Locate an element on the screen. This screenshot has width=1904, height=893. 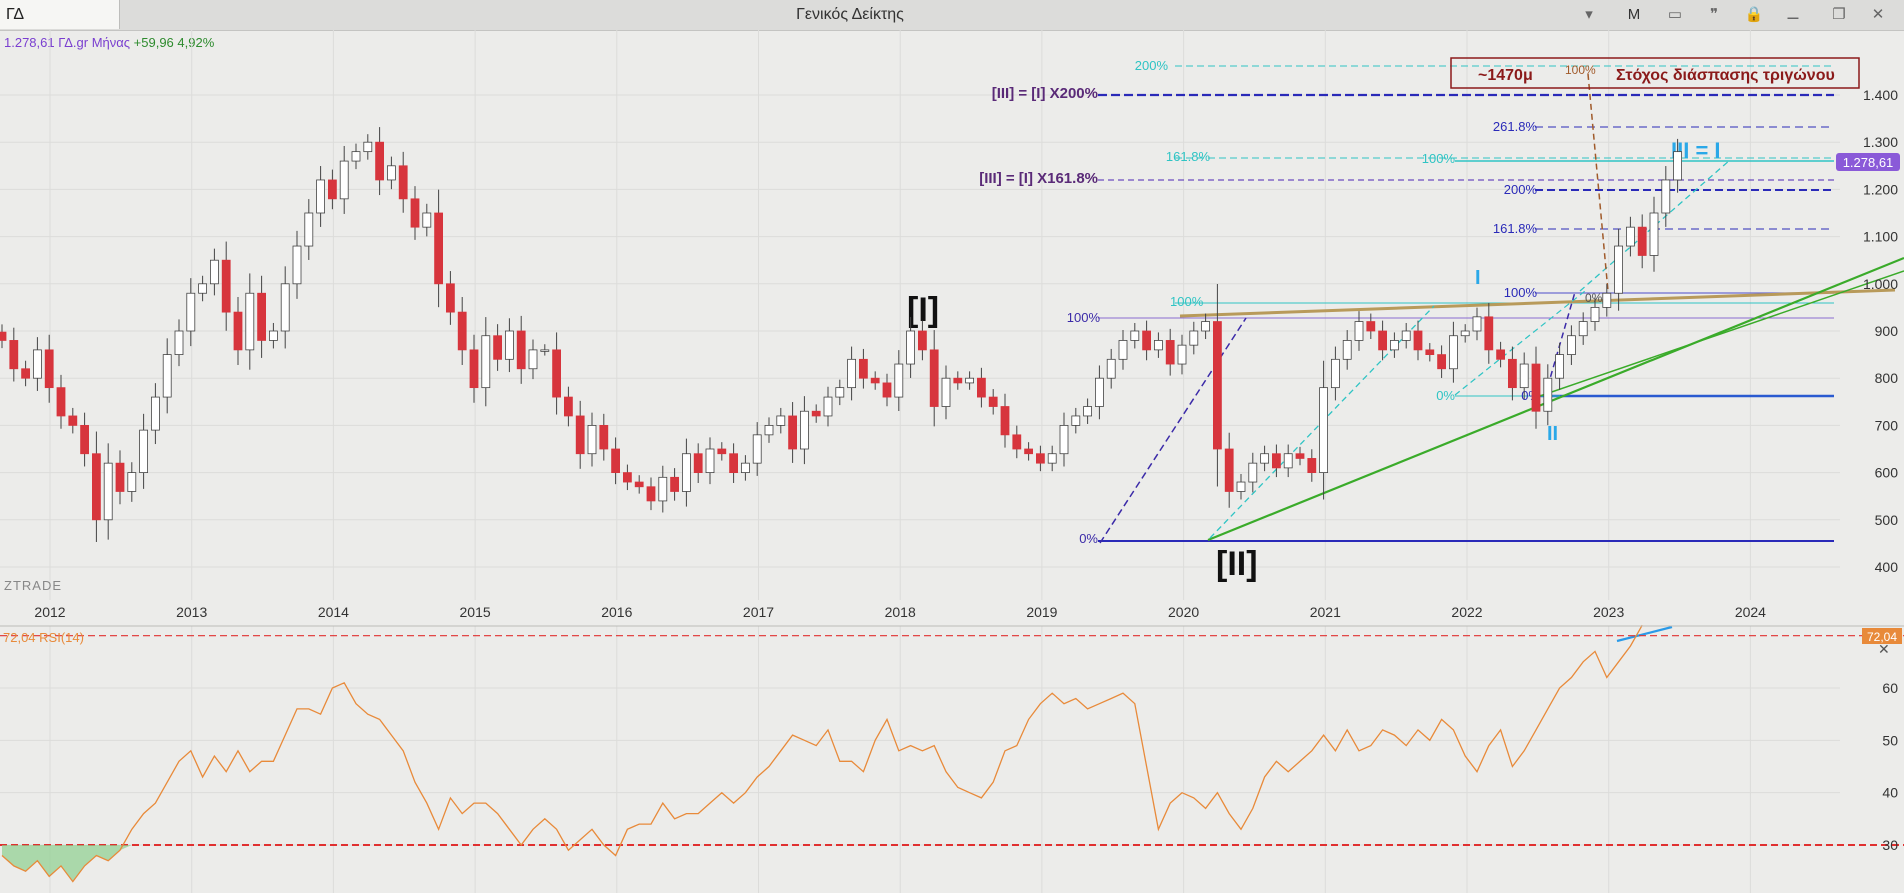
price-tick-label: 1.200 is located at coordinates (1880, 189).